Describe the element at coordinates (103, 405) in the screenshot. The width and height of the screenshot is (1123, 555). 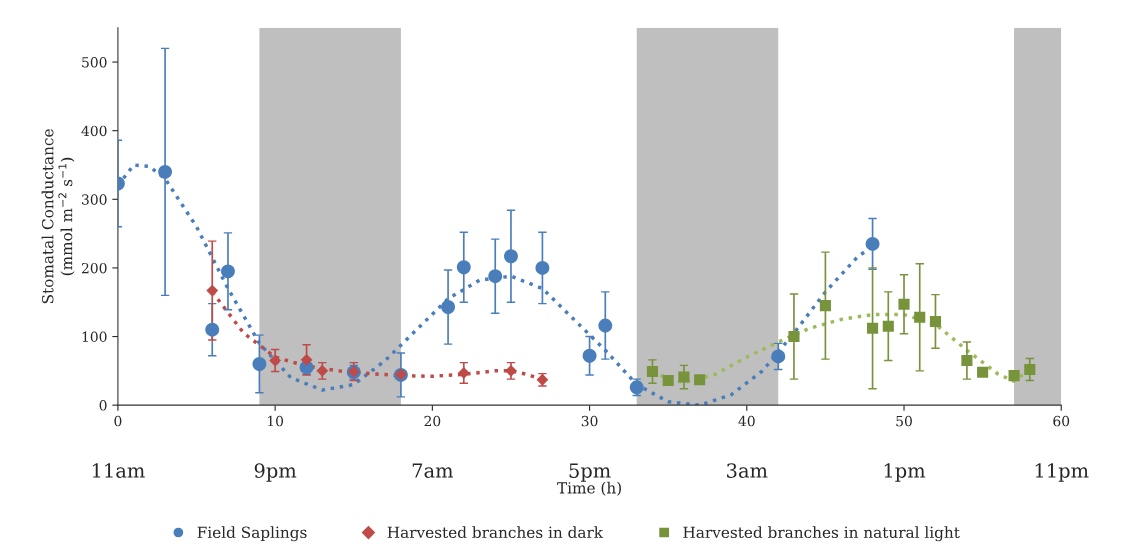
I see `y-tick-label: 0` at that location.